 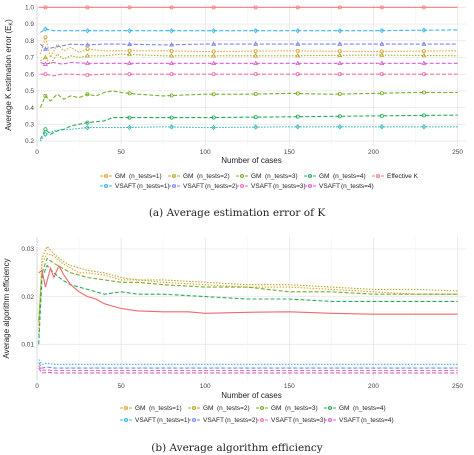 I want to click on x-tick-label: 0, so click(x=37, y=386).